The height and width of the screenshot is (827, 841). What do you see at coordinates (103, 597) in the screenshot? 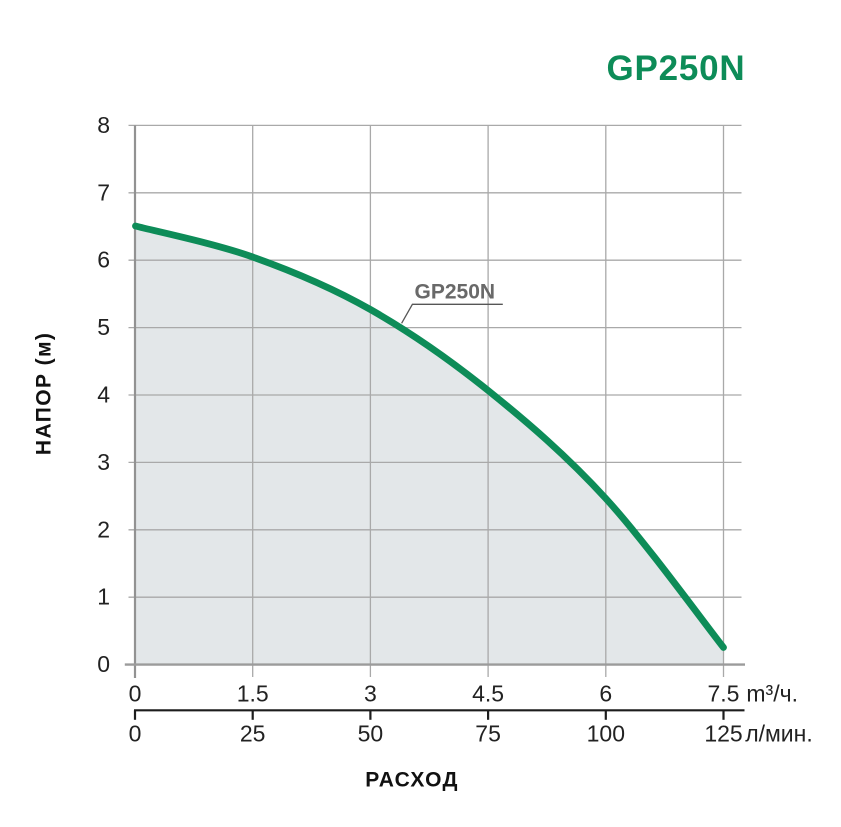
I see `svg-text: 1` at bounding box center [103, 597].